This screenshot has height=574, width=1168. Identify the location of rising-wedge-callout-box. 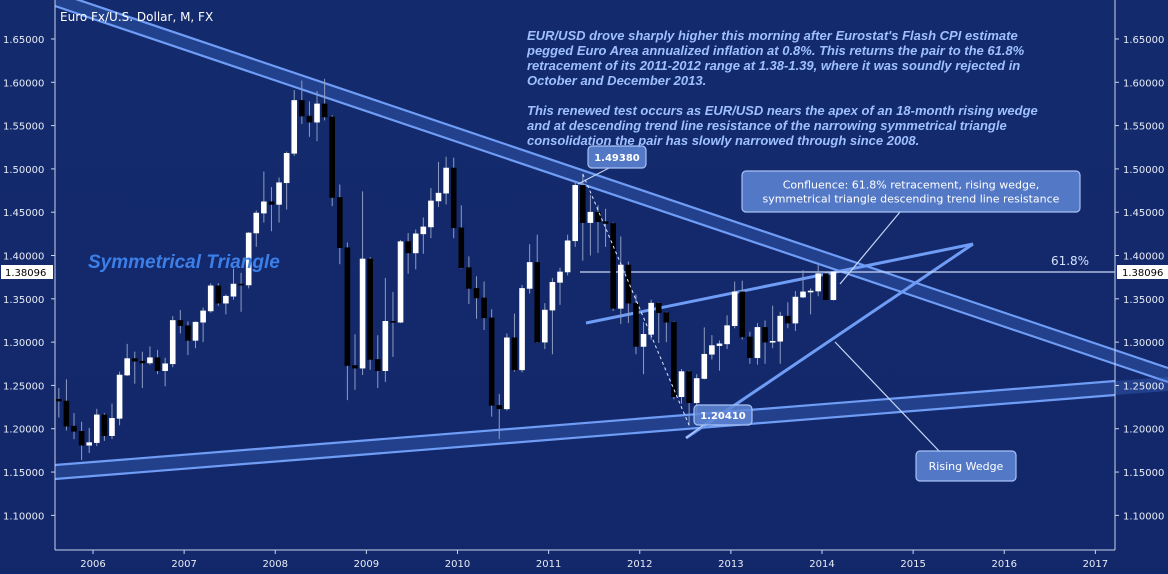
(966, 466).